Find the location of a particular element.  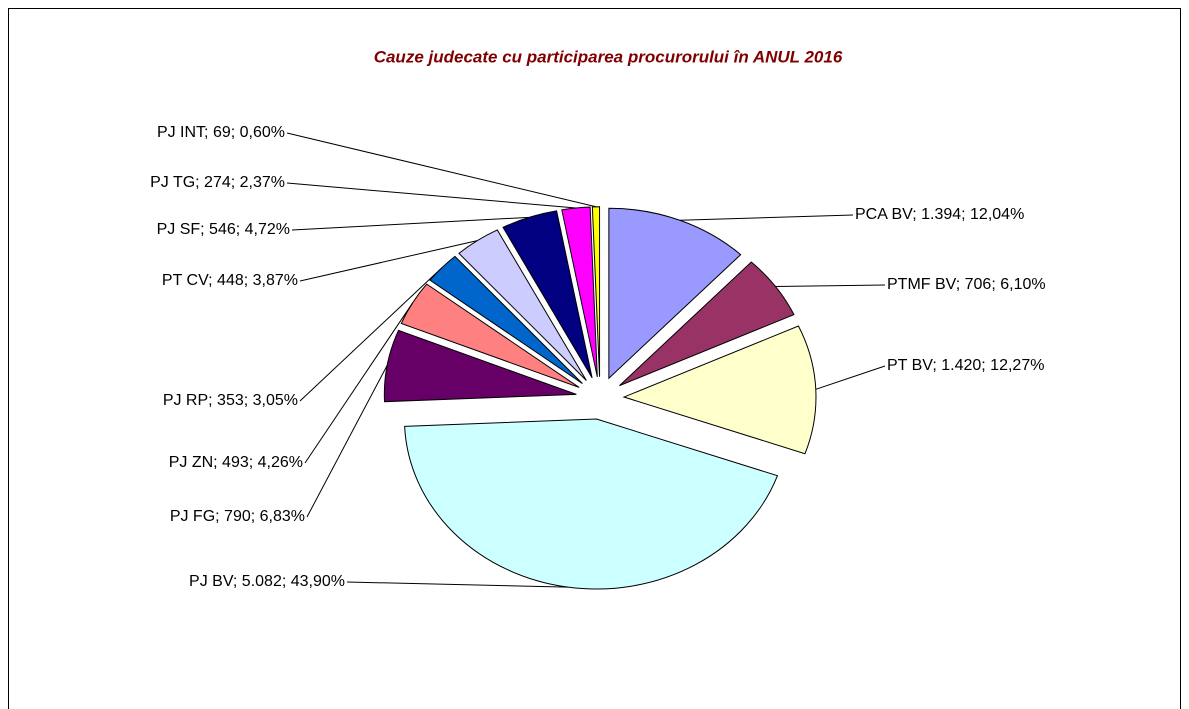

data-label: PJ SF; 546; 4,72% is located at coordinates (223, 229).